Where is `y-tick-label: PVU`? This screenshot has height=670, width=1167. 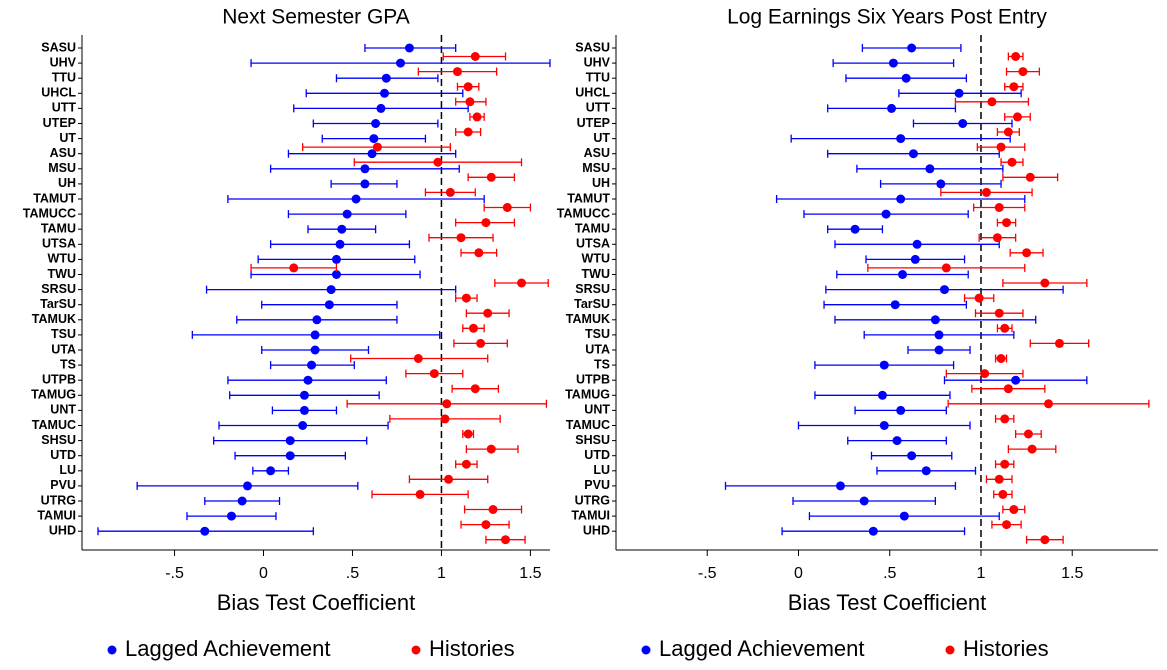 y-tick-label: PVU is located at coordinates (63, 485).